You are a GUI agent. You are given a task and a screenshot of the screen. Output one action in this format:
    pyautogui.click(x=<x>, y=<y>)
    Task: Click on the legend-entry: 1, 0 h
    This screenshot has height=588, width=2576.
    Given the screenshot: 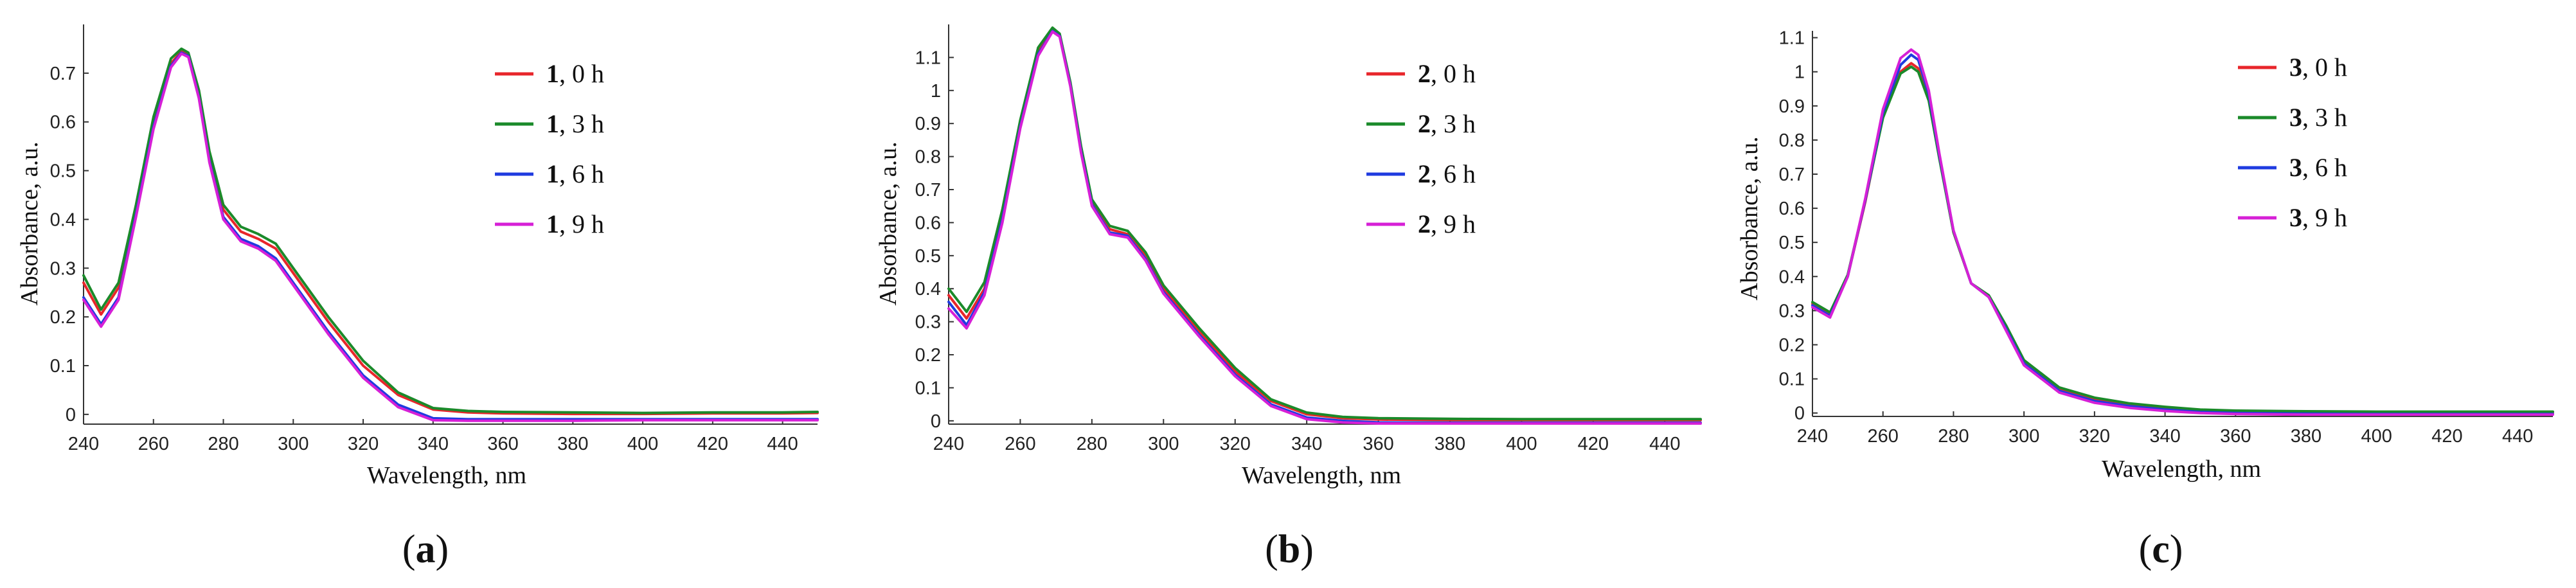 What is the action you would take?
    pyautogui.click(x=575, y=73)
    